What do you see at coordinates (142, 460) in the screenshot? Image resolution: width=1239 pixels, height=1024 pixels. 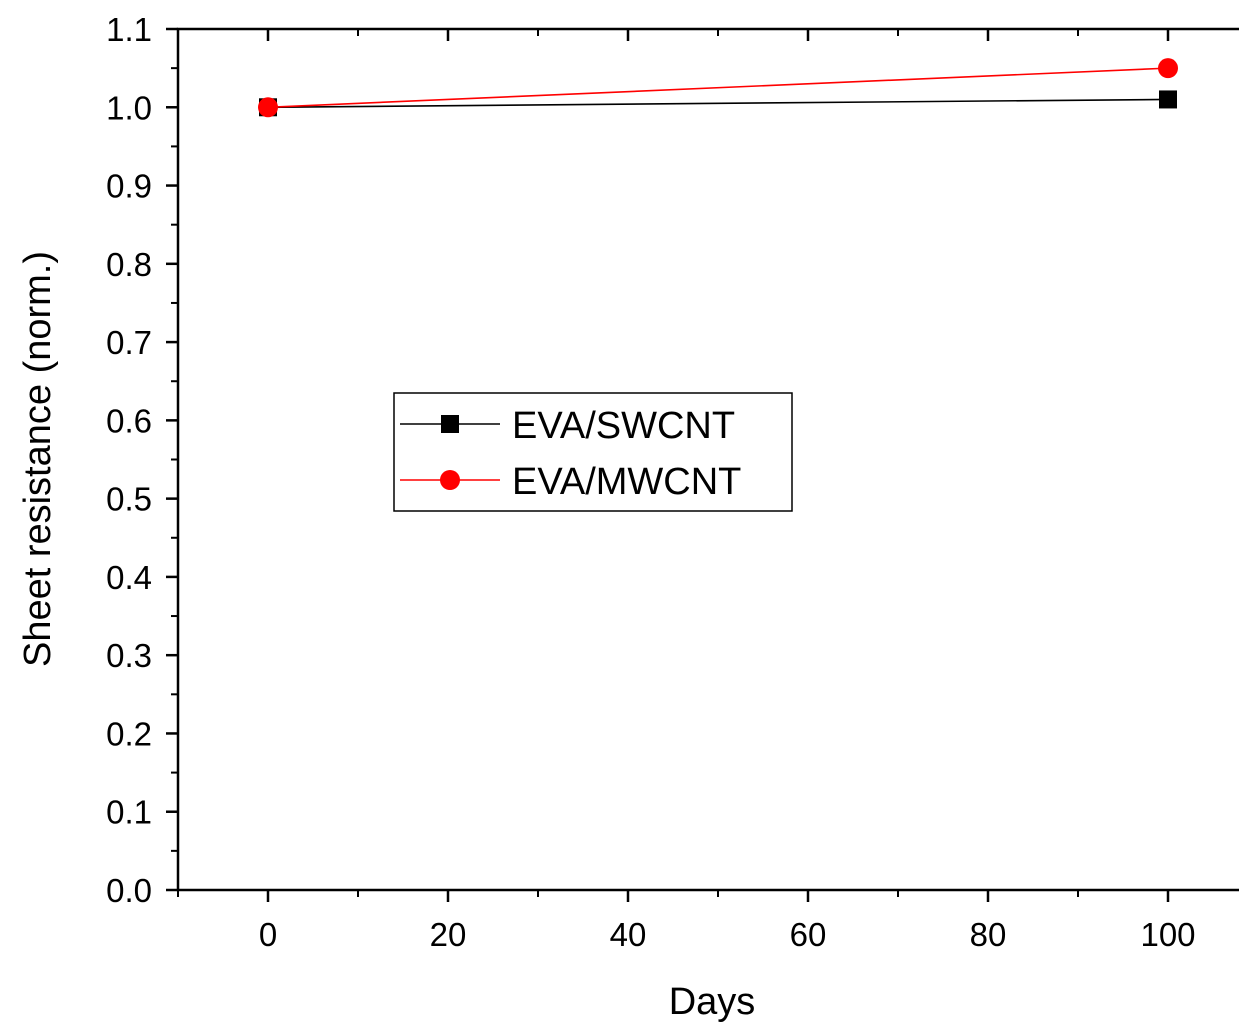 I see `y-axis-ticks: 0.0 0.1 0.2 0.3 0.4 0.5 0.6 0.7 0.8 0.9 1.0 1.1` at bounding box center [142, 460].